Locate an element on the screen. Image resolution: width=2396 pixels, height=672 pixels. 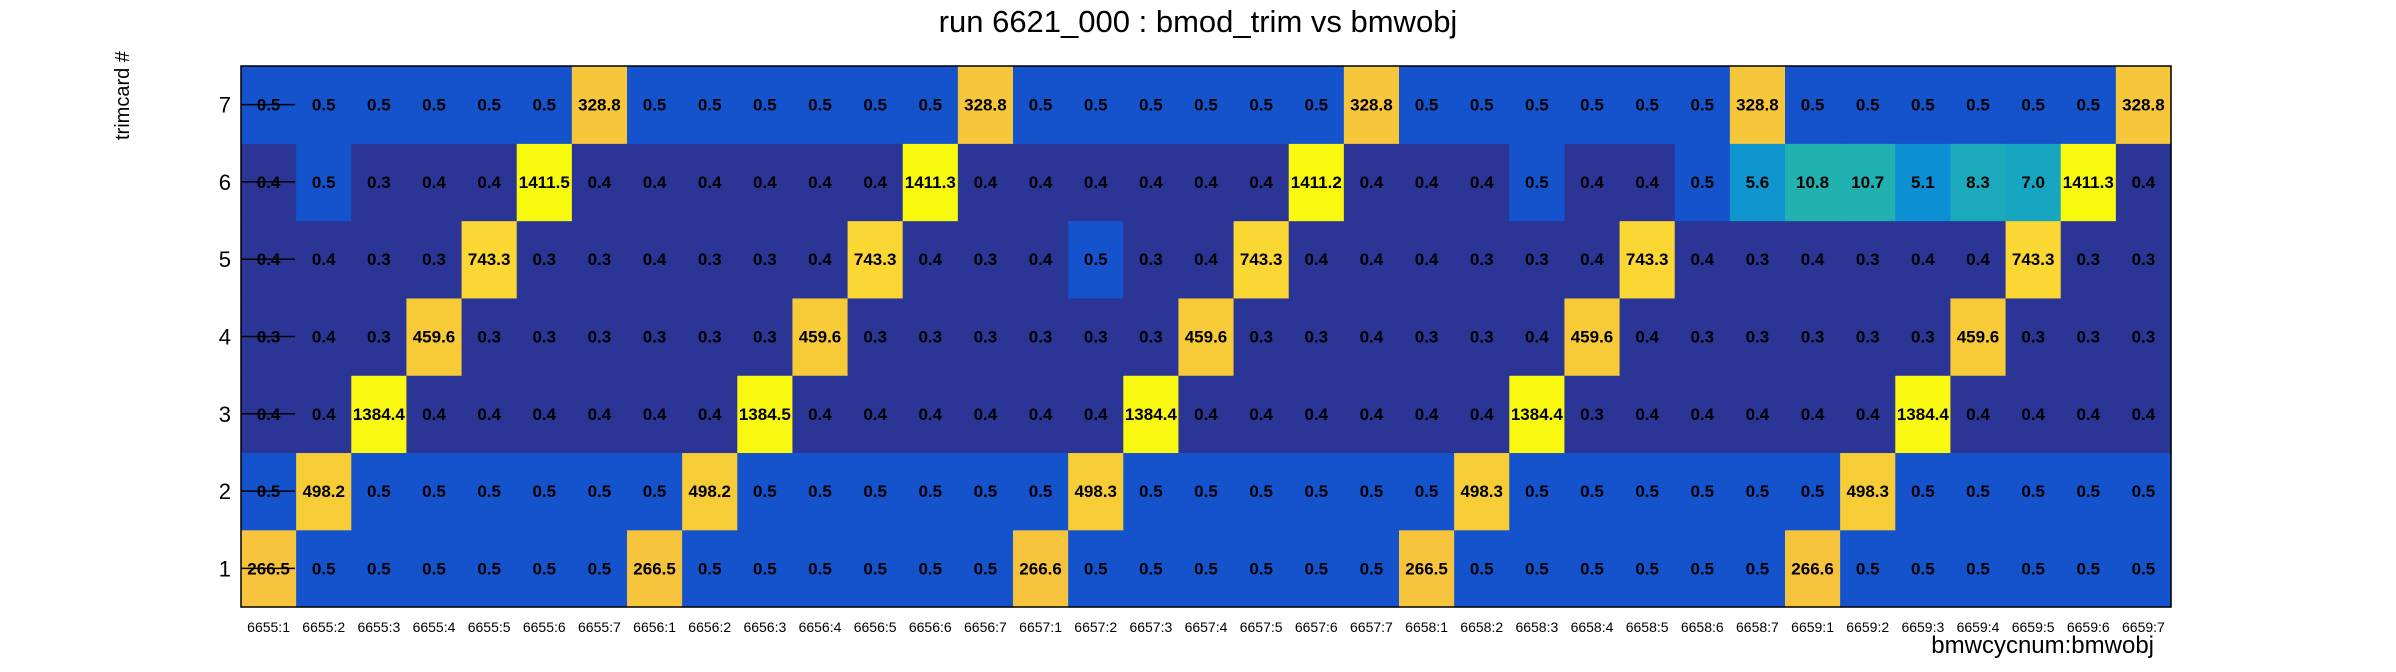
cell-value-label: 498.2 is located at coordinates (709, 491).